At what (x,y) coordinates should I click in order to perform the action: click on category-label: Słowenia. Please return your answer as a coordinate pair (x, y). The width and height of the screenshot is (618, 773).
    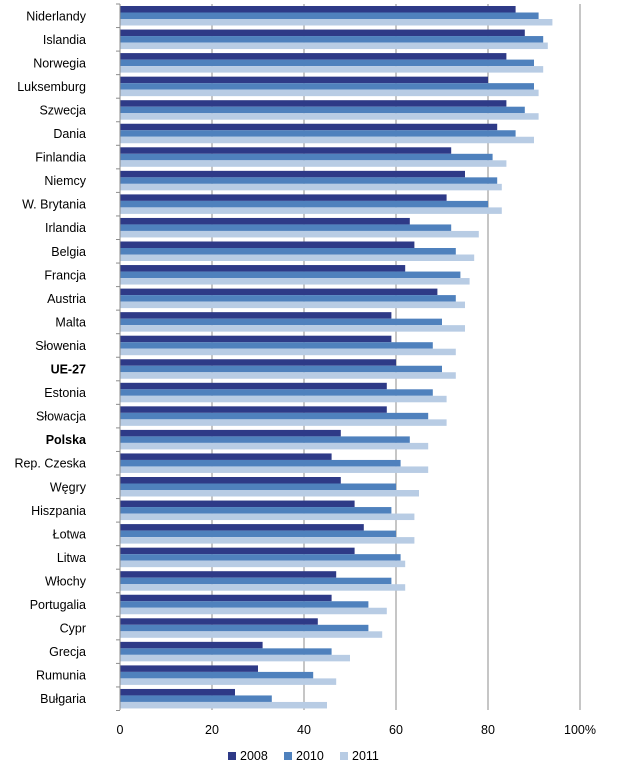
    Looking at the image, I should click on (60, 346).